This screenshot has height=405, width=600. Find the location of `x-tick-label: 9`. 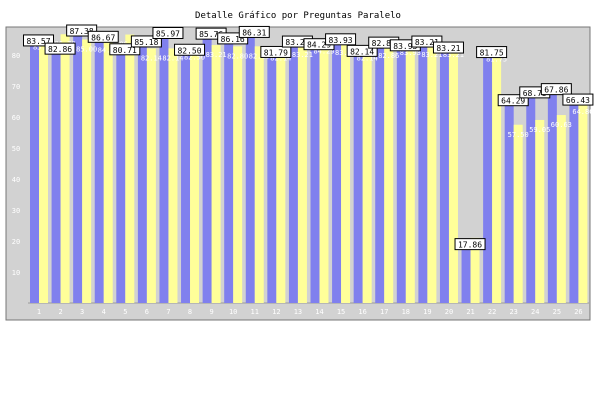

x-tick-label: 9 is located at coordinates (212, 312).